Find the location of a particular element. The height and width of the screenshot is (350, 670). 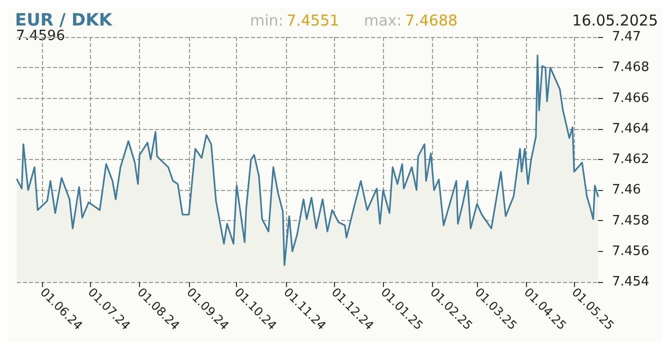

y-tick-label: 7.456 is located at coordinates (631, 251).